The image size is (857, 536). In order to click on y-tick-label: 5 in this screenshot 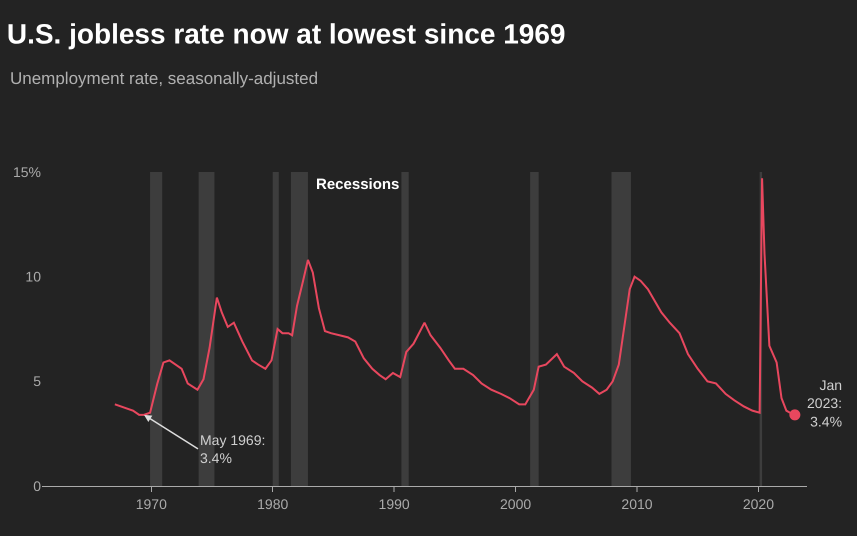, I will do `click(37, 381)`.